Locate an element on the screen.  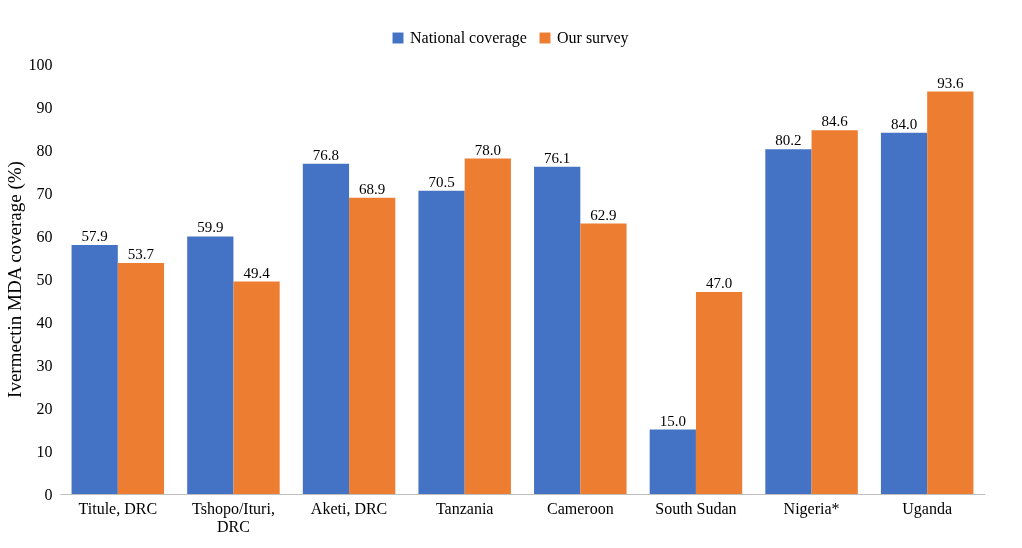
x-tick-label: Tshopo/Ituri, DRC is located at coordinates (233, 517).